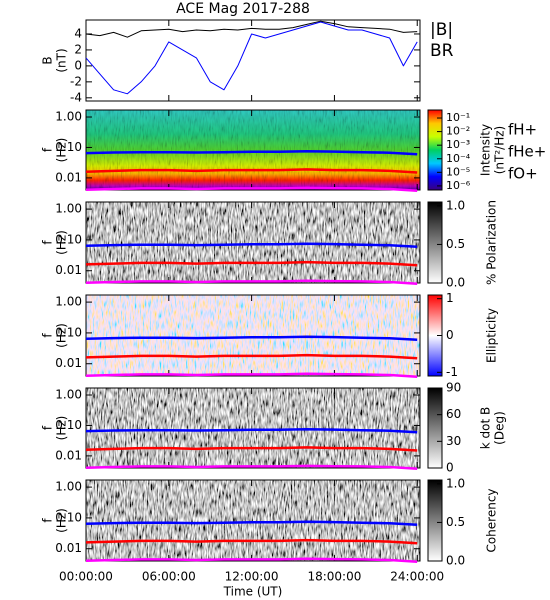 This screenshot has width=550, height=600. Describe the element at coordinates (452, 372) in the screenshot. I see `colorbar-tick-label: -1` at that location.